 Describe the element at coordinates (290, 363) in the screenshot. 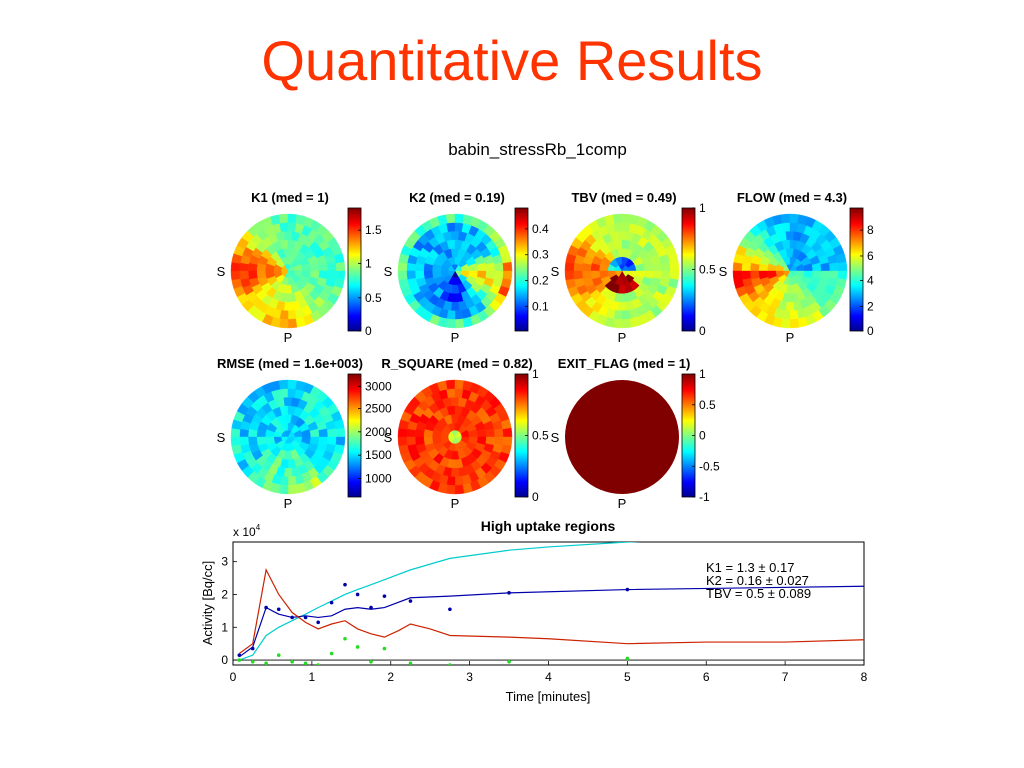

I see `map-title: RMSE (med = 1.6e+003)` at that location.